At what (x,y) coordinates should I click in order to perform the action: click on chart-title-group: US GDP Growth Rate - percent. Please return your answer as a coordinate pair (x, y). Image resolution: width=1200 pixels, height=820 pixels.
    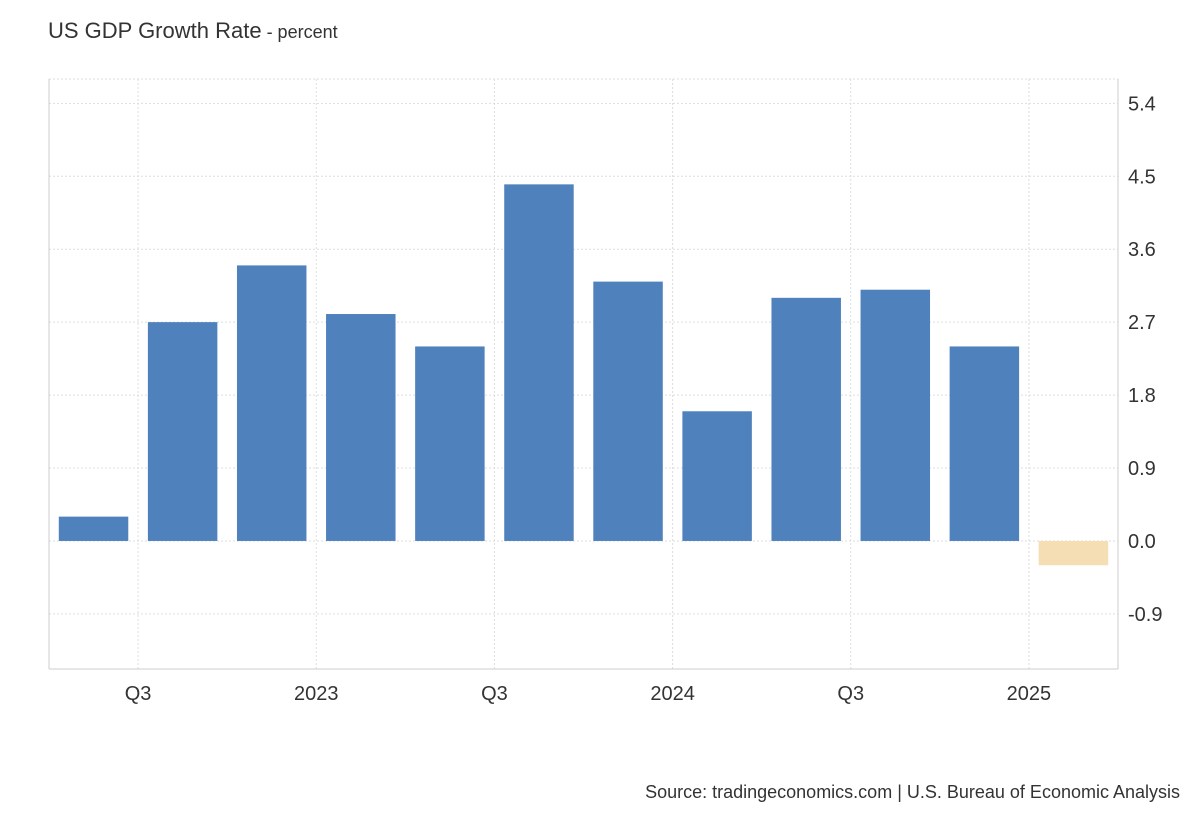
    Looking at the image, I should click on (193, 31).